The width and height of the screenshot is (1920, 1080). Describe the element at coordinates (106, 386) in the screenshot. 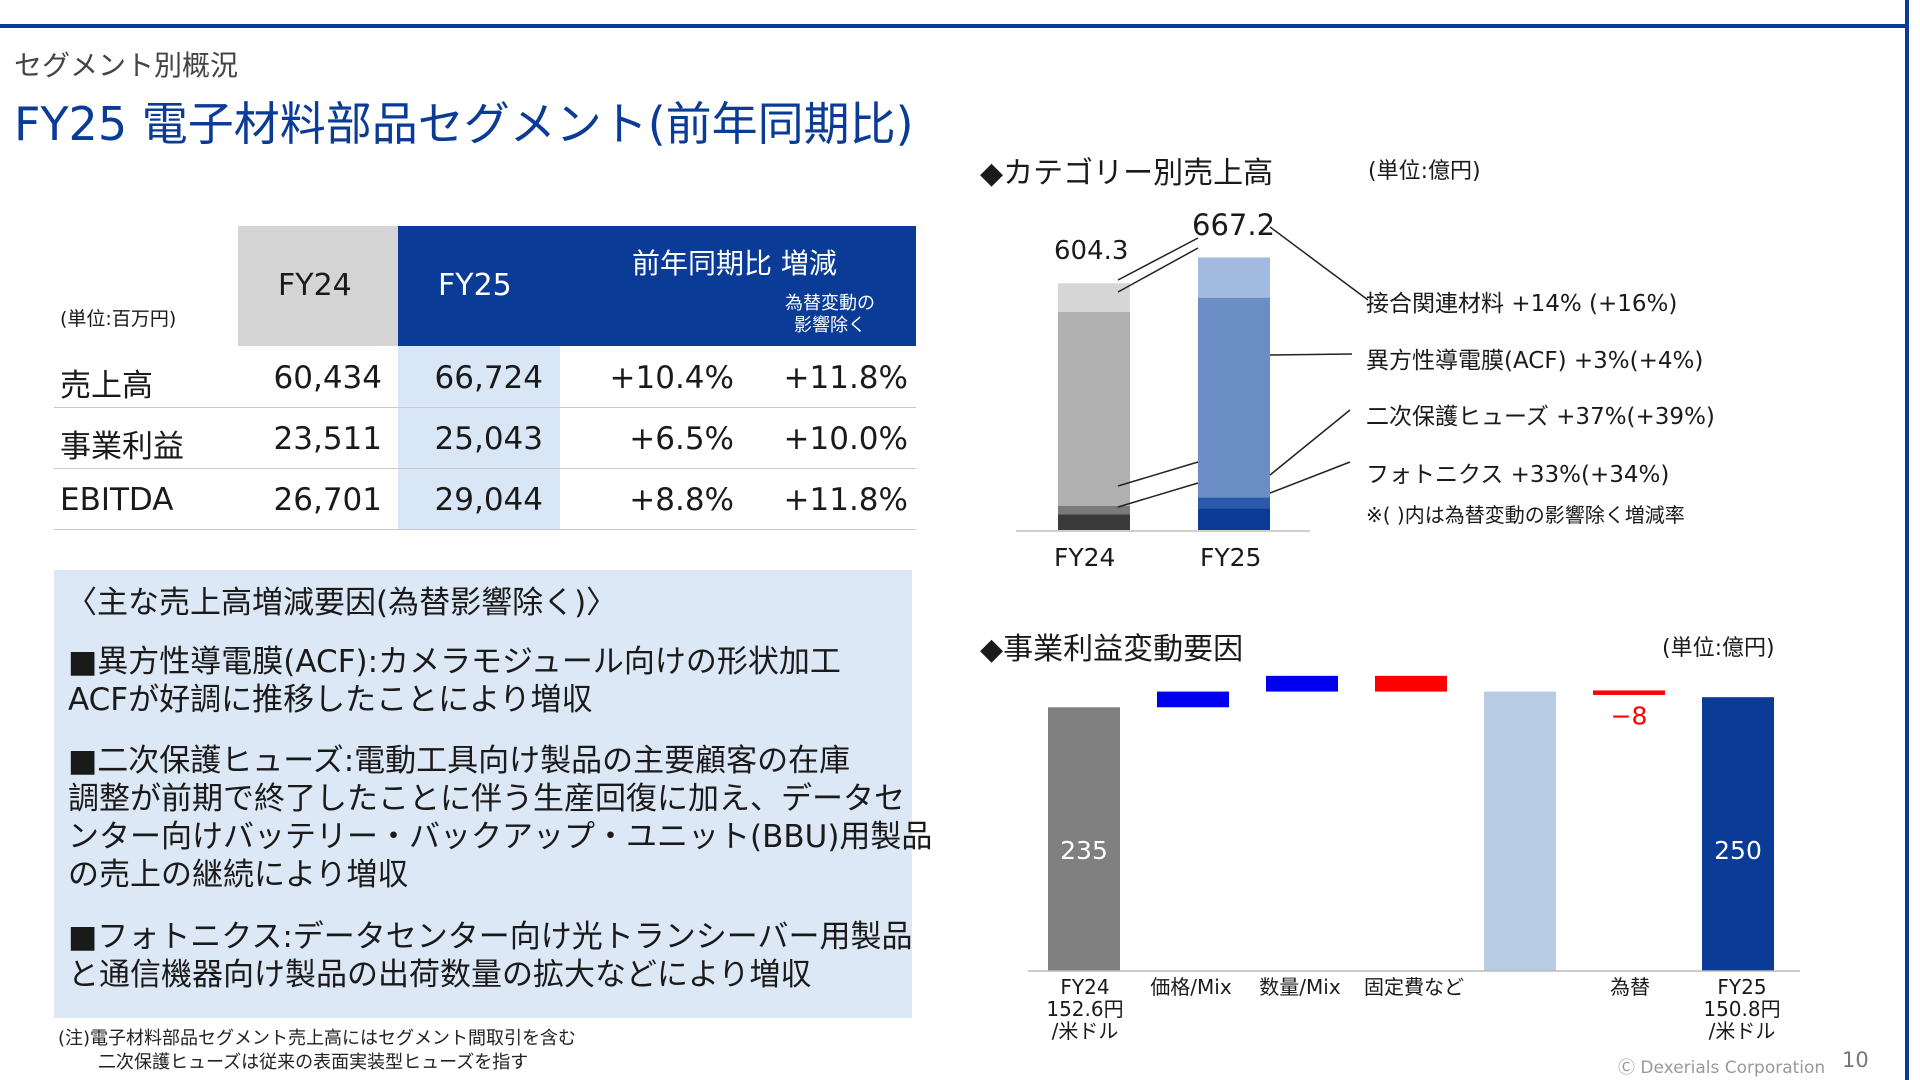

I see `row-label: 売上高` at that location.